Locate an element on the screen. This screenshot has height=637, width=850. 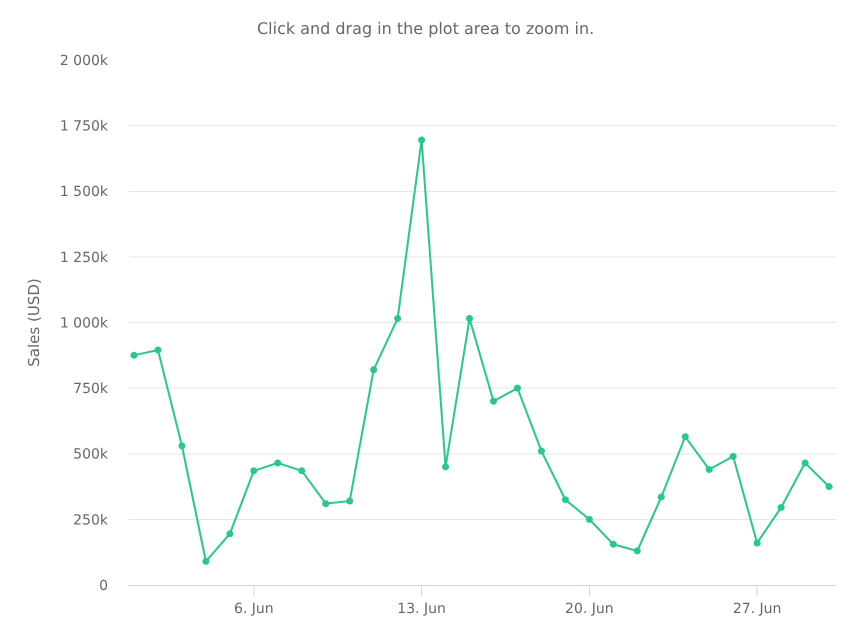
x-tick-label: 13. Jun is located at coordinates (421, 608).